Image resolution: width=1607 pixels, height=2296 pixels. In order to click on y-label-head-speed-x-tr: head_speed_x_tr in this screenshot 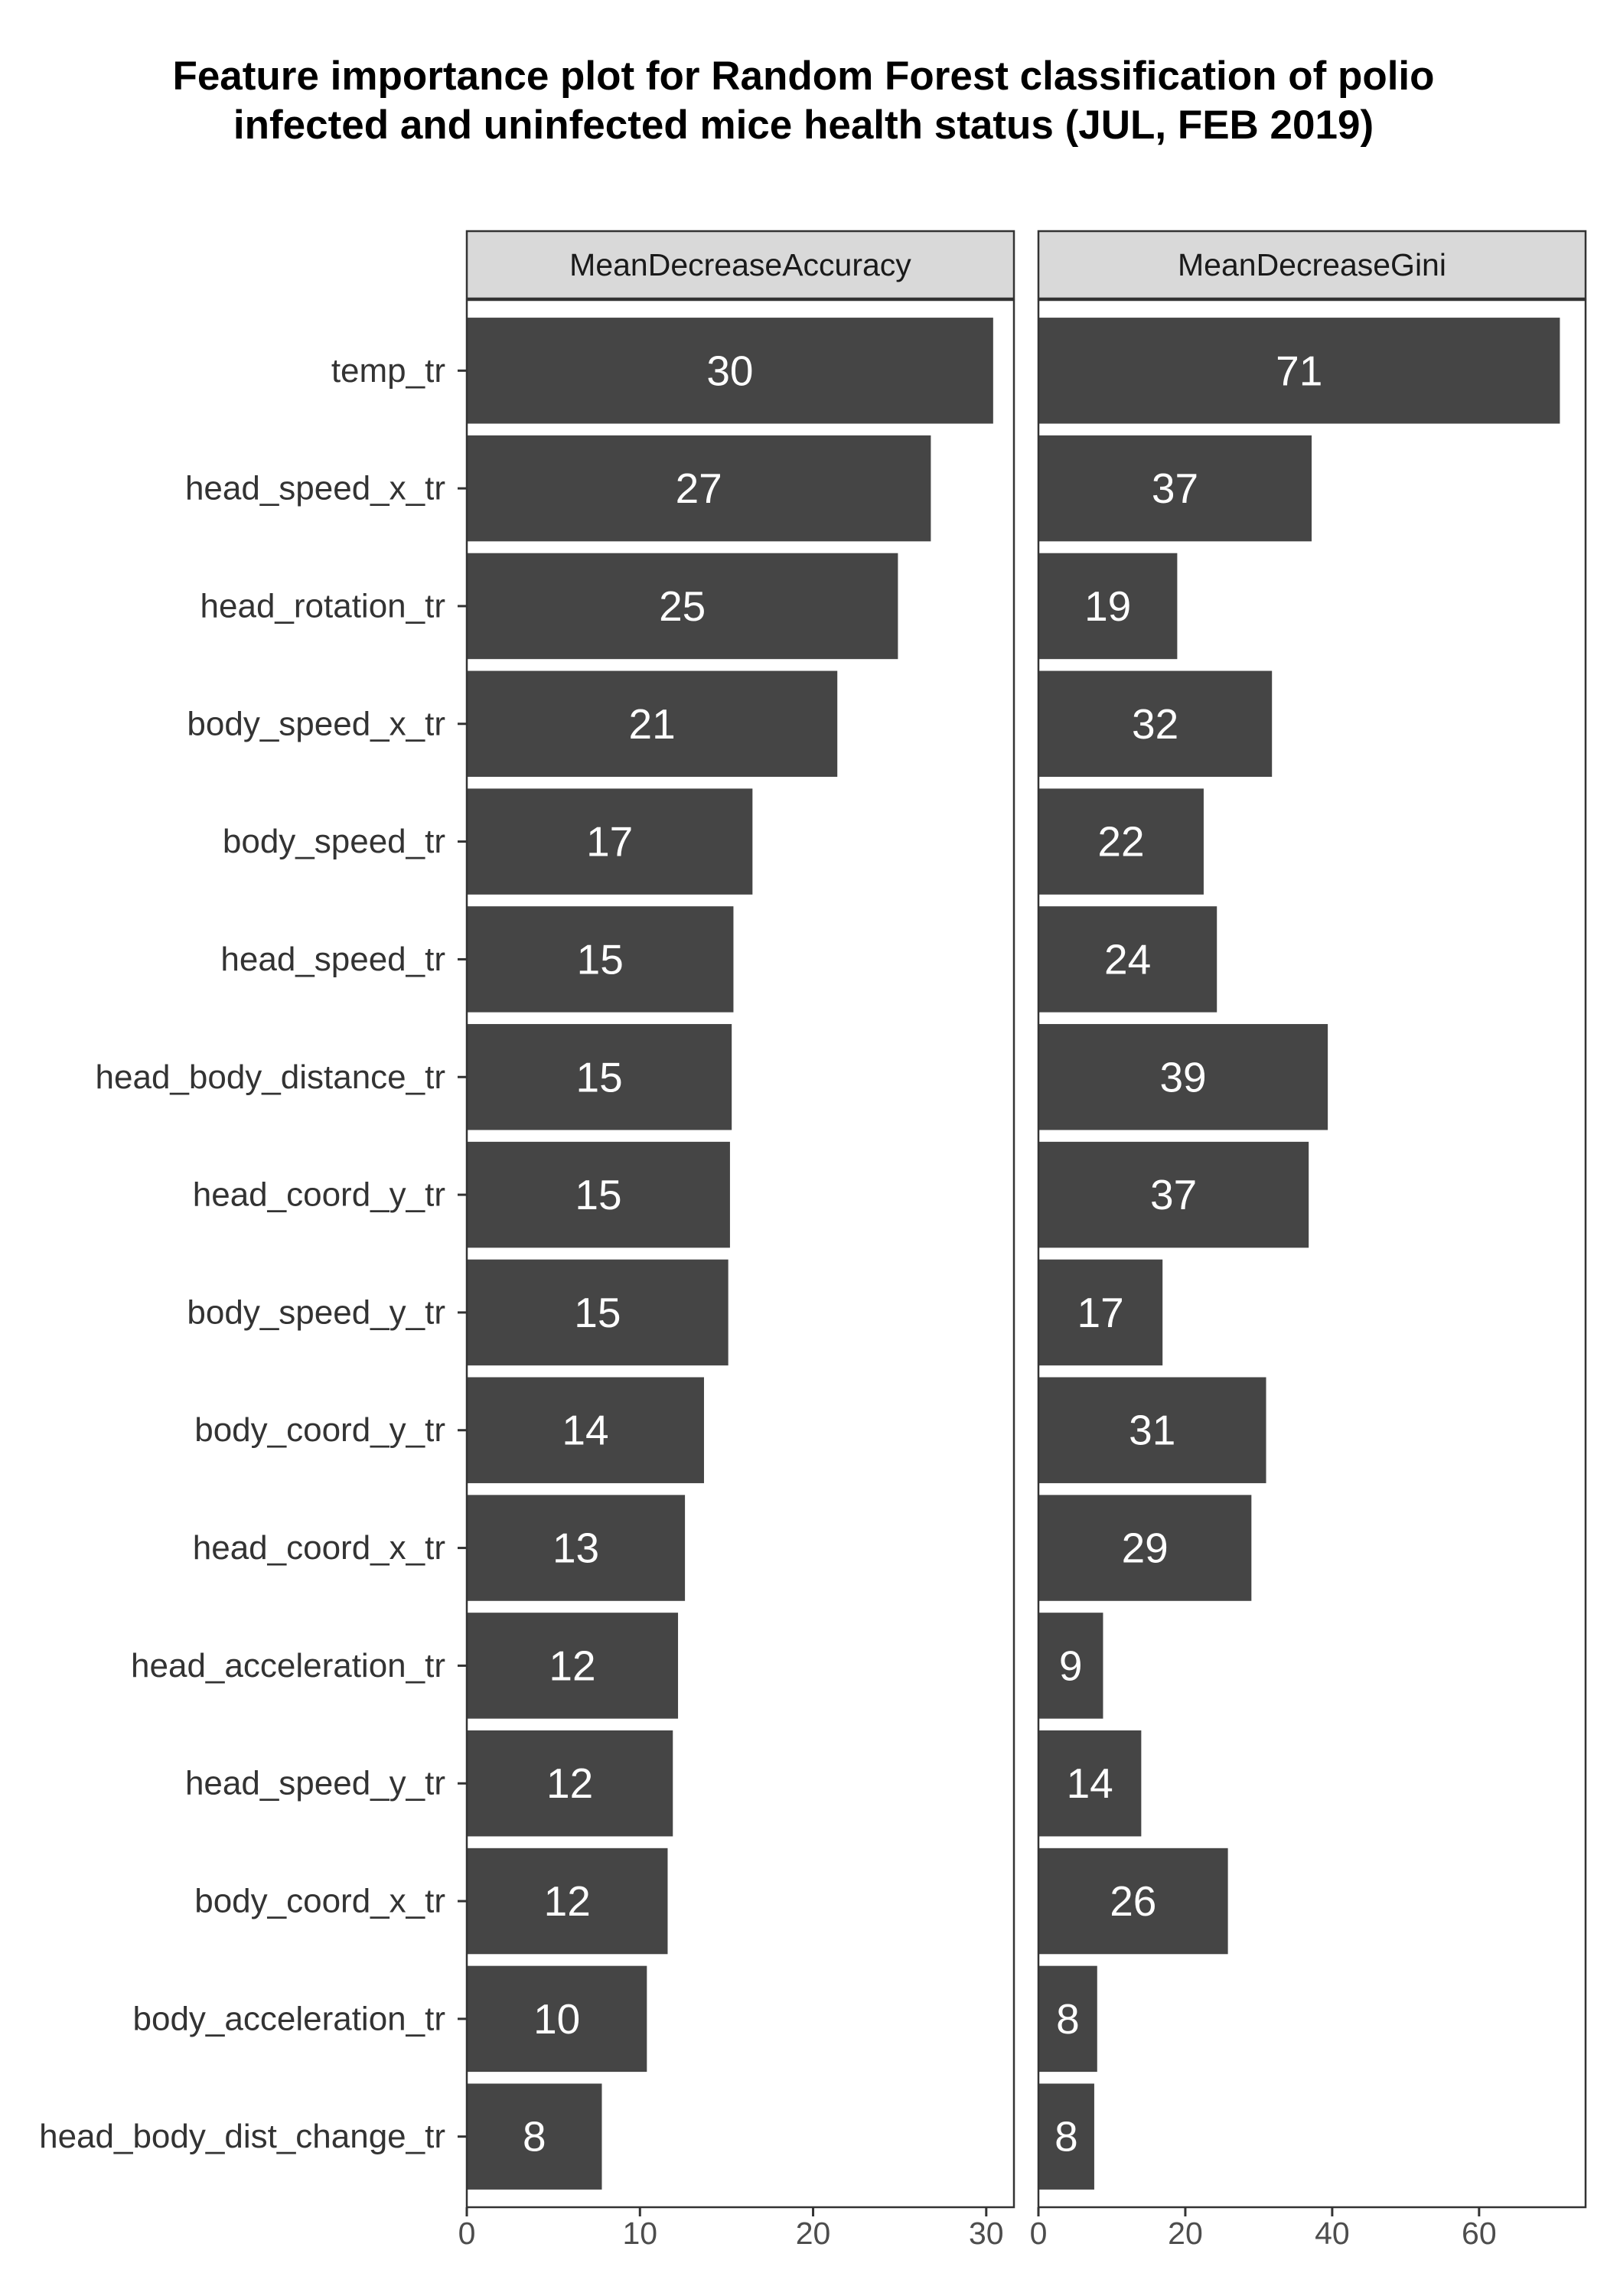, I will do `click(315, 488)`.